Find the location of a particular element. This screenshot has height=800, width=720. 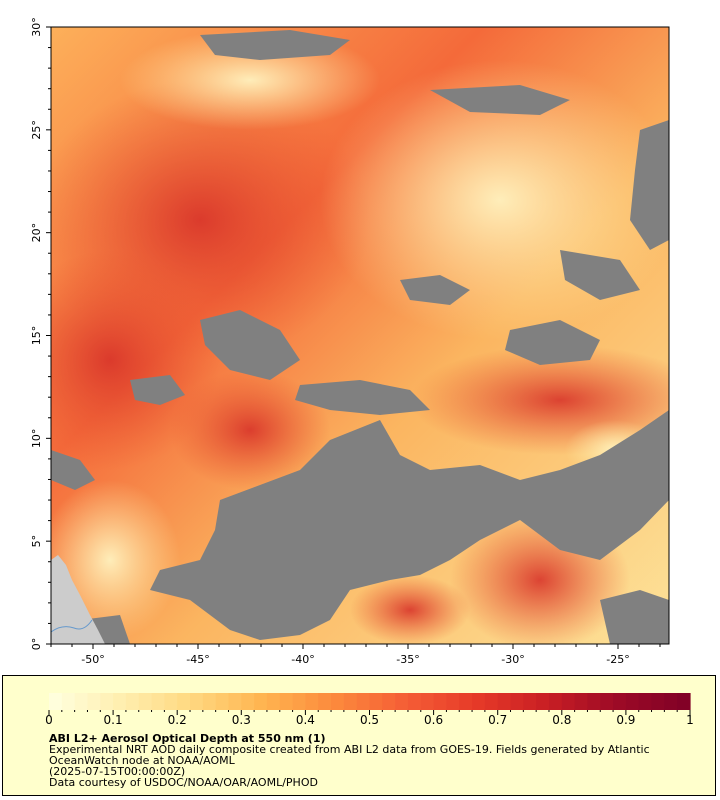

colorbar-tick-label: 1 is located at coordinates (690, 720).